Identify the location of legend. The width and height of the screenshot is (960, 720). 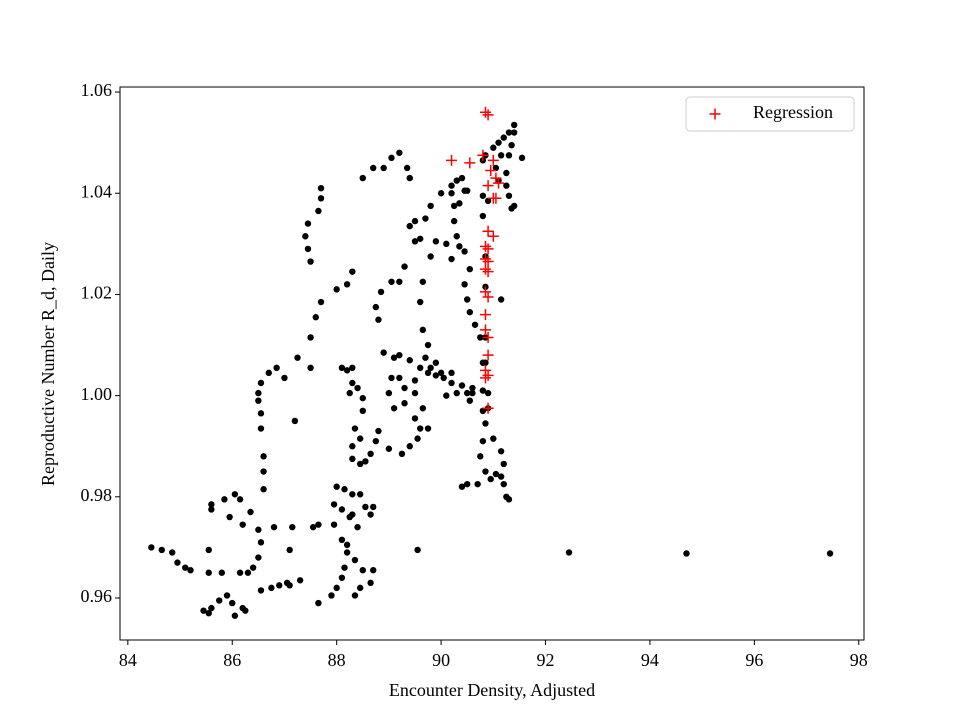
(770, 114).